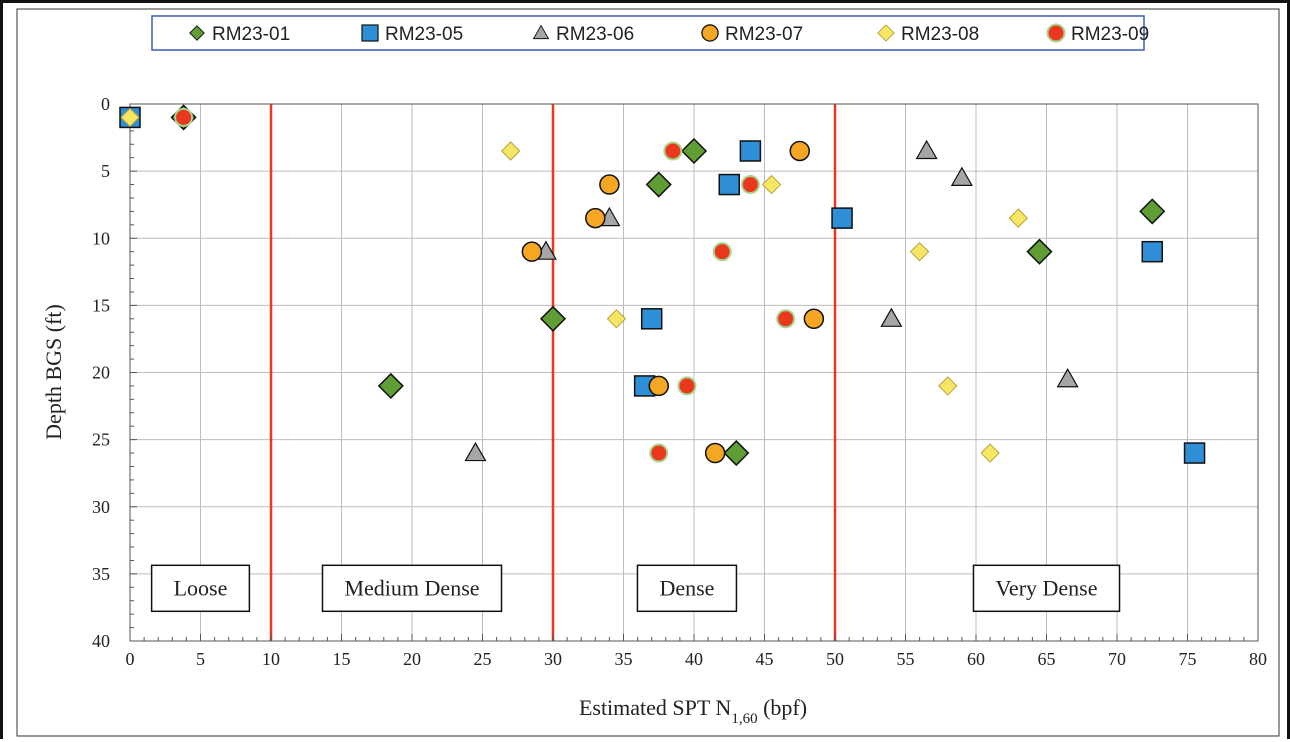 Image resolution: width=1290 pixels, height=742 pixels. What do you see at coordinates (424, 34) in the screenshot?
I see `legend-label: RM23-05` at bounding box center [424, 34].